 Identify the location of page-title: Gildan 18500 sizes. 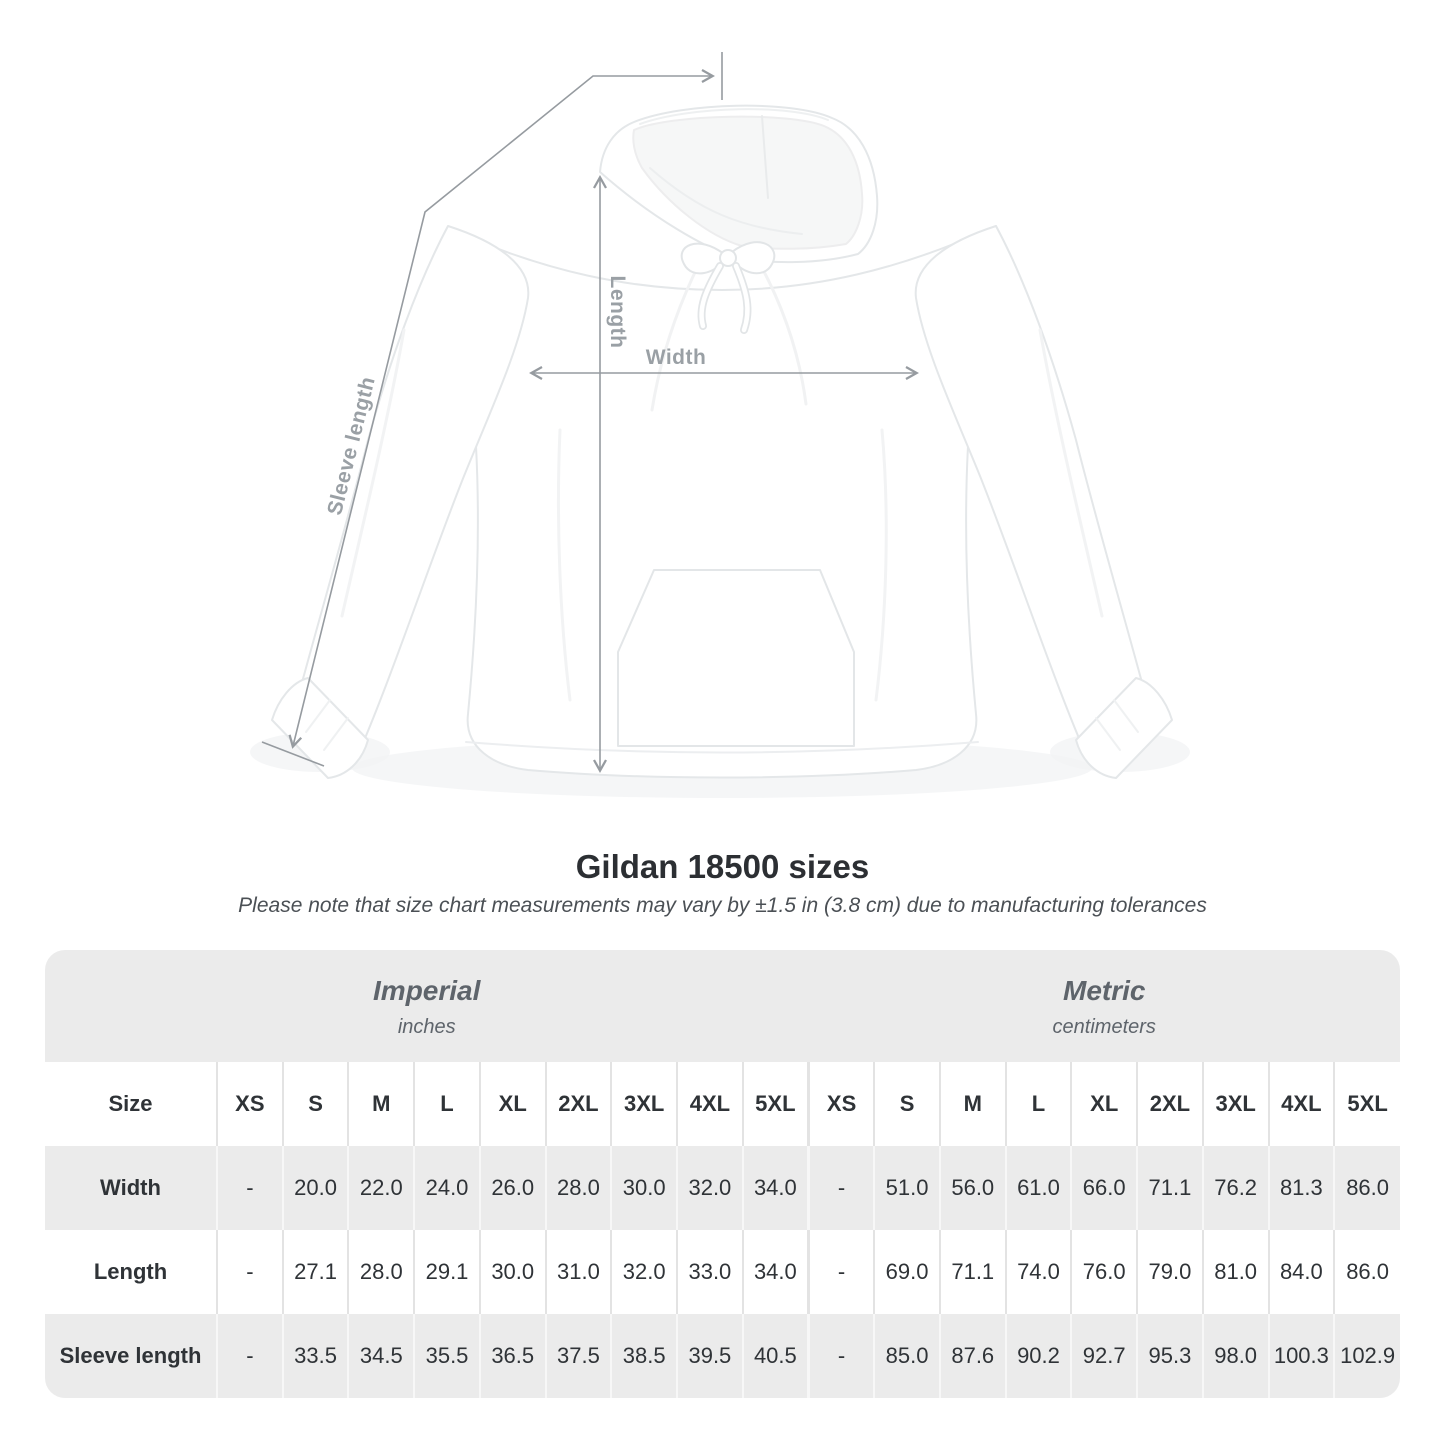
(722, 866).